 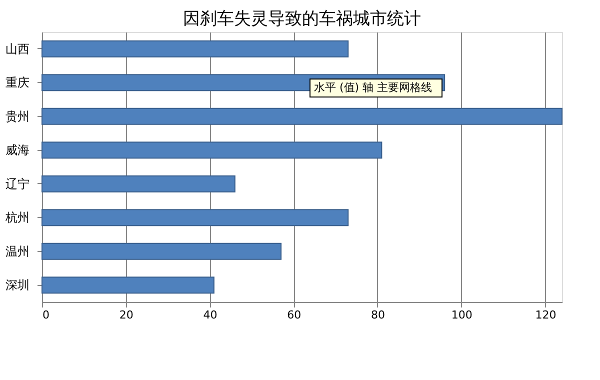 What do you see at coordinates (126, 315) in the screenshot?
I see `x-tick-label: 20` at bounding box center [126, 315].